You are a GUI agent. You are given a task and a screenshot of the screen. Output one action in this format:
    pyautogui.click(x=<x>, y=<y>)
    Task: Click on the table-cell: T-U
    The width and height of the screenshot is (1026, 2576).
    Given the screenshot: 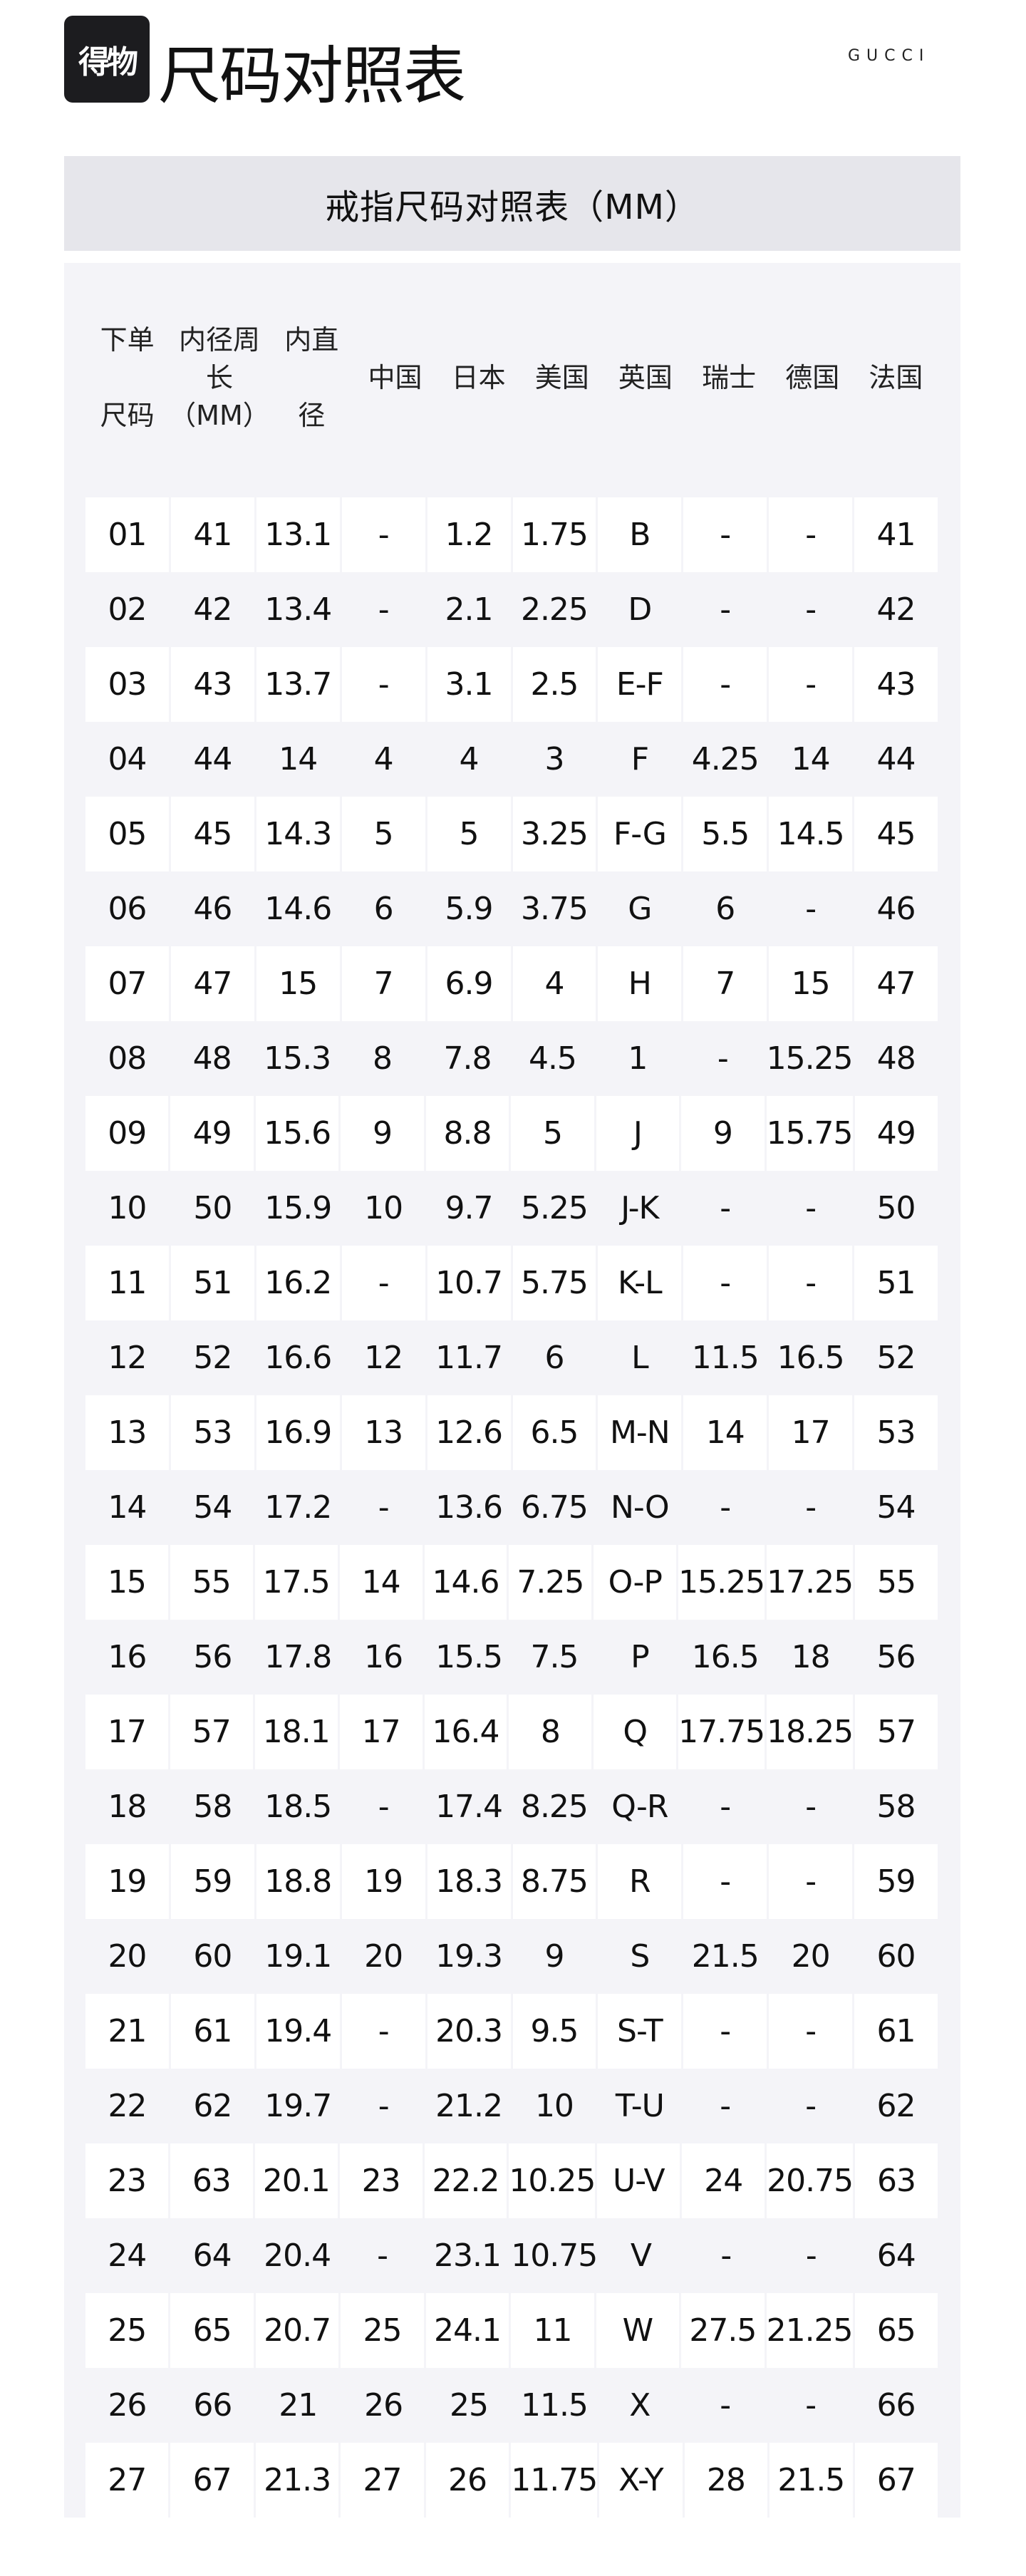 What is the action you would take?
    pyautogui.click(x=640, y=2106)
    